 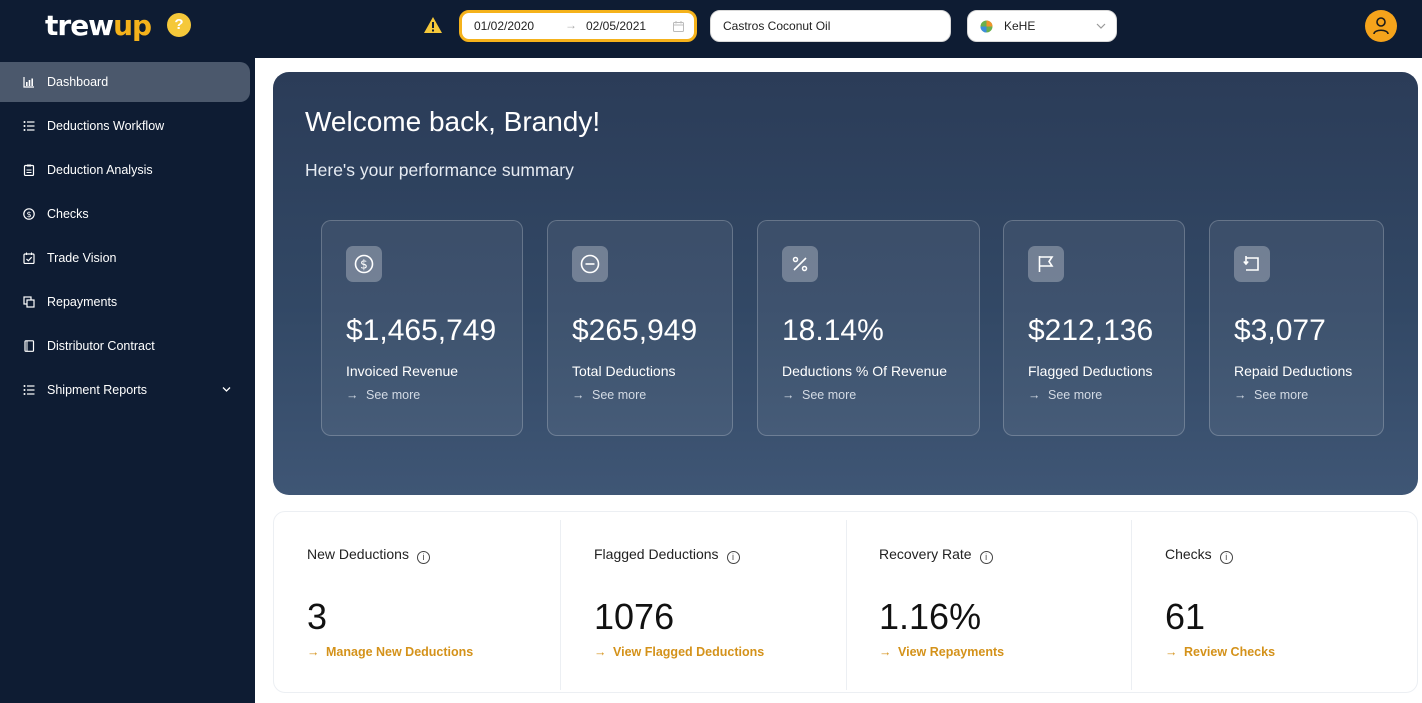 What do you see at coordinates (1020, 26) in the screenshot?
I see `distributor-select-value: KeHE` at bounding box center [1020, 26].